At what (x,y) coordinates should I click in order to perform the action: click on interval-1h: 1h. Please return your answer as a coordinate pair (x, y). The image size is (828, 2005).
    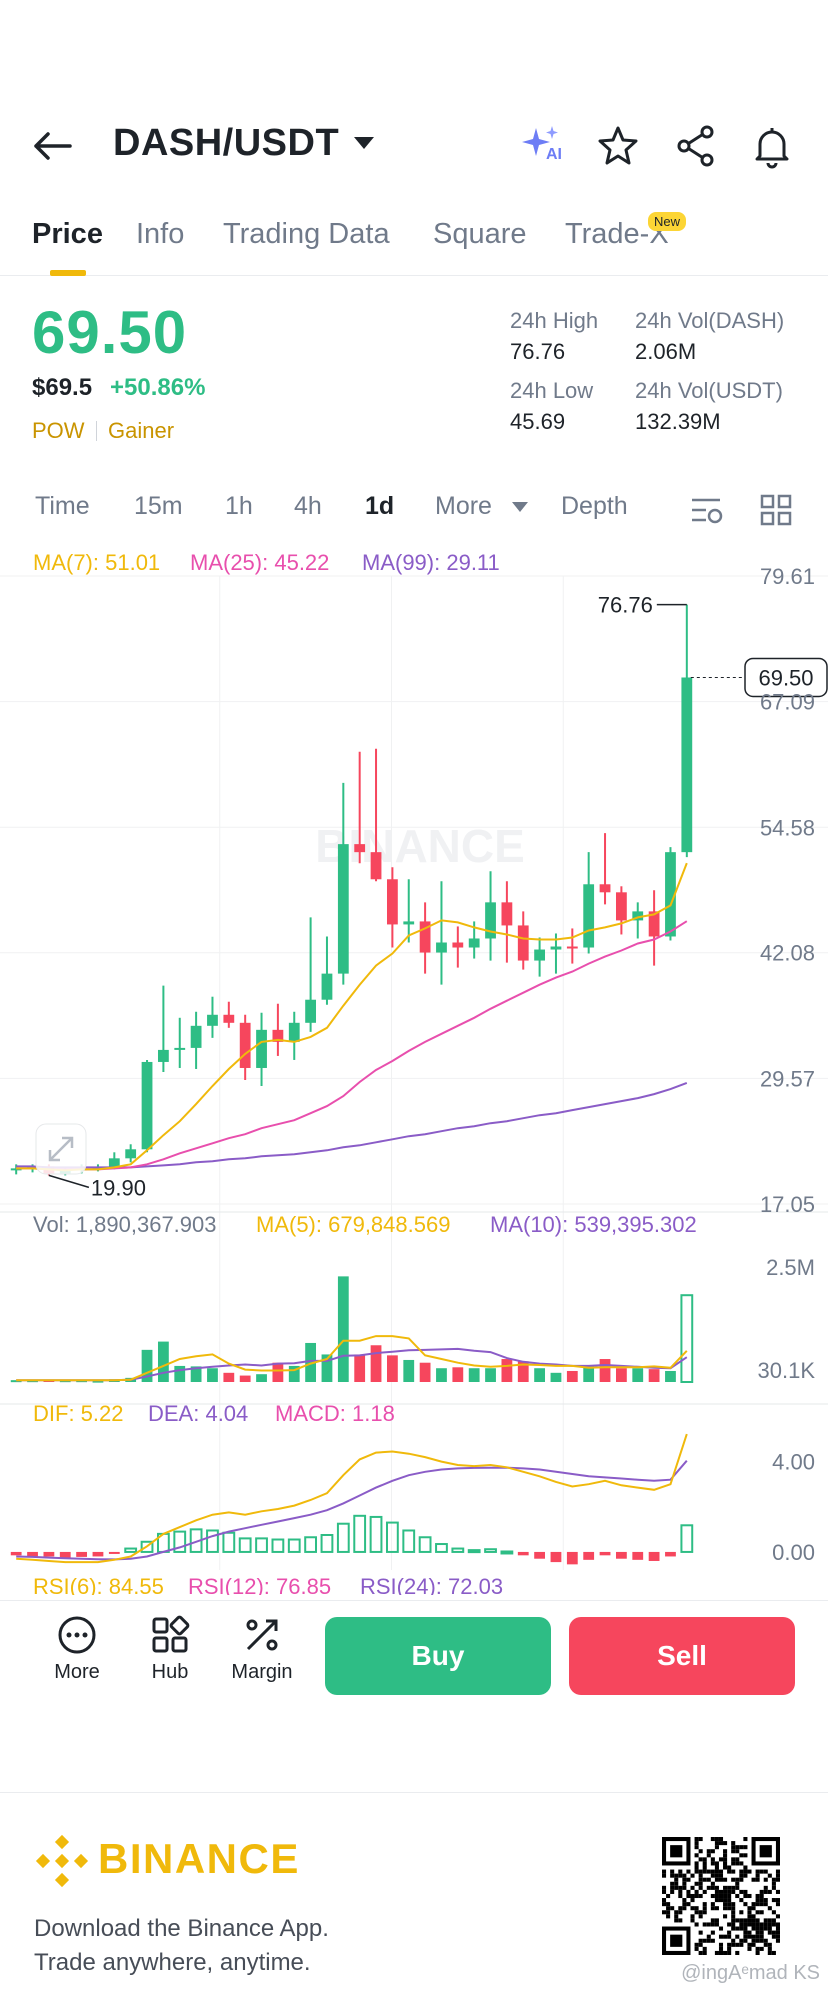
    Looking at the image, I should click on (239, 506).